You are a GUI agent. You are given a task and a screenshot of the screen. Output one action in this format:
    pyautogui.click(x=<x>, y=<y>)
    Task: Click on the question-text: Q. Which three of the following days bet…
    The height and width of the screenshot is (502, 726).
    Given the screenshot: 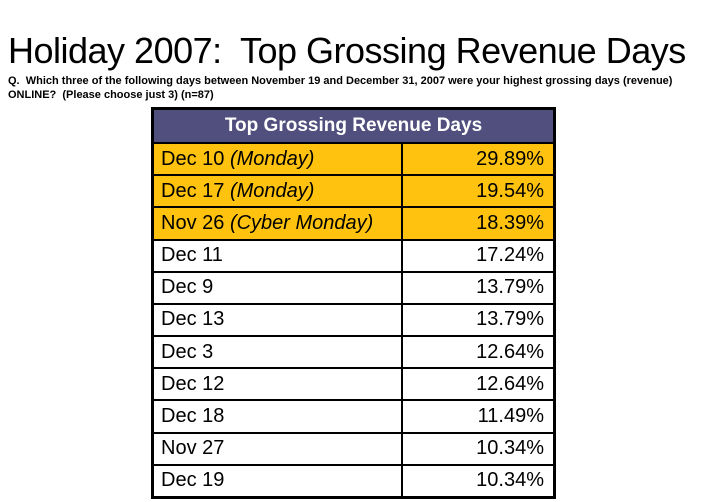 What is the action you would take?
    pyautogui.click(x=342, y=88)
    